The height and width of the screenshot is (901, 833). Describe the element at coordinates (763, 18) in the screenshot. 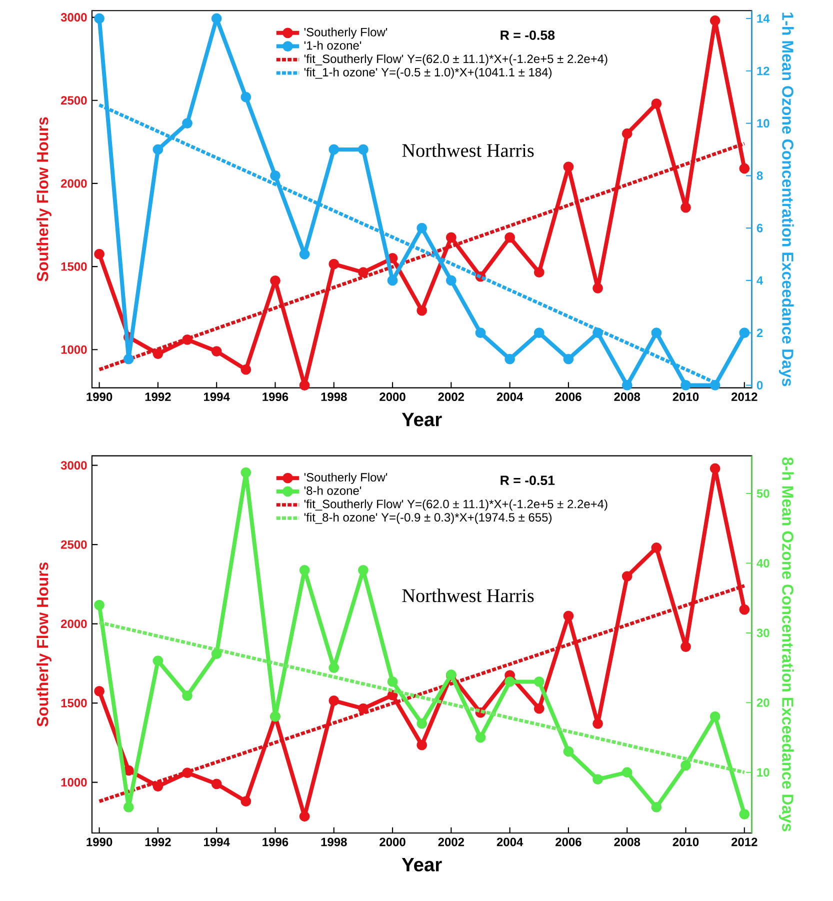

I see `y2-tick-label: 14` at that location.